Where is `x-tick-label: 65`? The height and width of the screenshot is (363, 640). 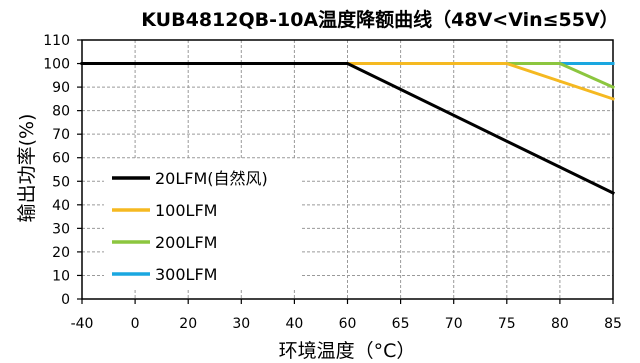 x-tick-label: 65 is located at coordinates (401, 324).